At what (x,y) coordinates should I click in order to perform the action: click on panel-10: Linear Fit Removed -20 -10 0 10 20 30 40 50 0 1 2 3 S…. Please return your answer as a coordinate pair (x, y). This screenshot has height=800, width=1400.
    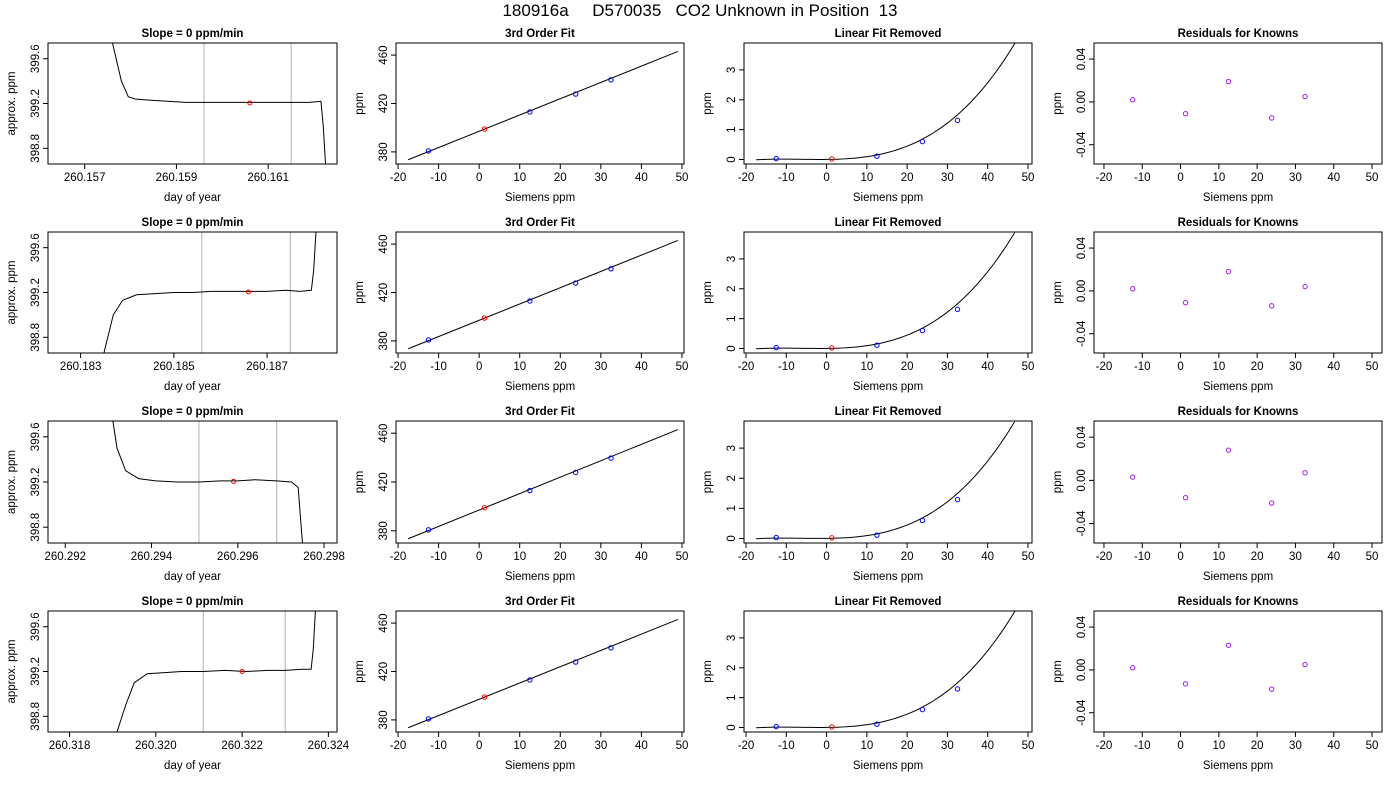
    Looking at the image, I should click on (868, 305).